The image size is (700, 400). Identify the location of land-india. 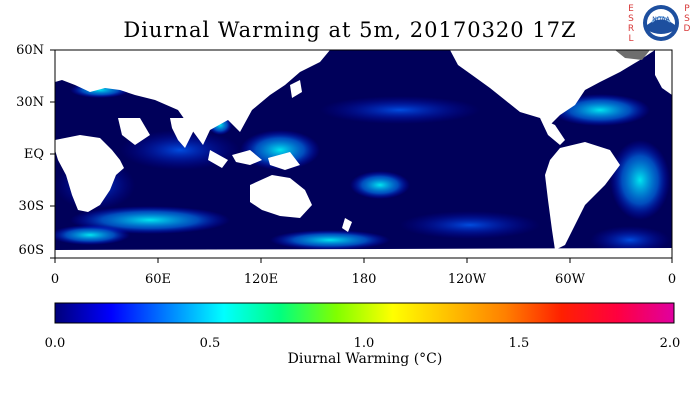
(182, 133).